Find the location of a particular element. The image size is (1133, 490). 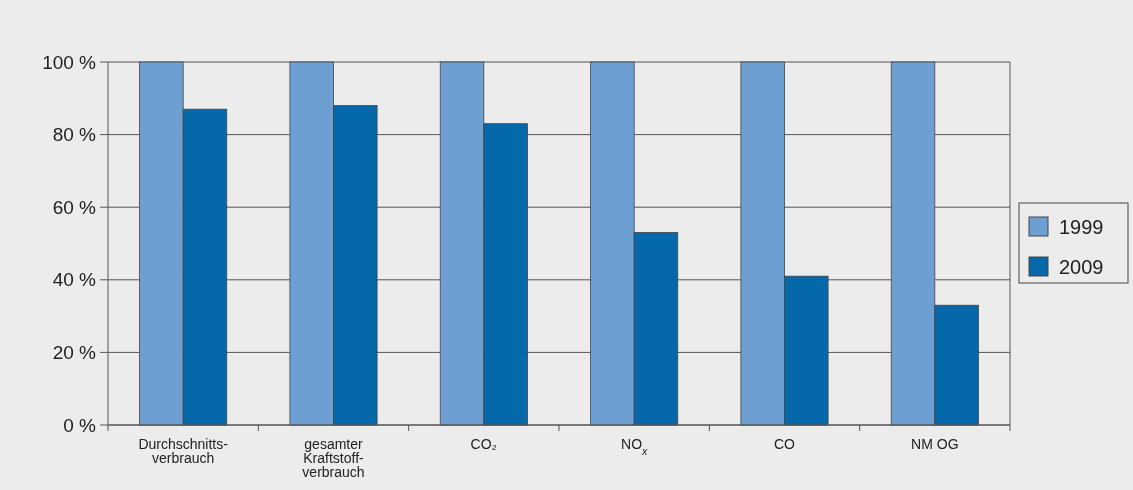

y-tick-label: 0 % is located at coordinates (80, 425).